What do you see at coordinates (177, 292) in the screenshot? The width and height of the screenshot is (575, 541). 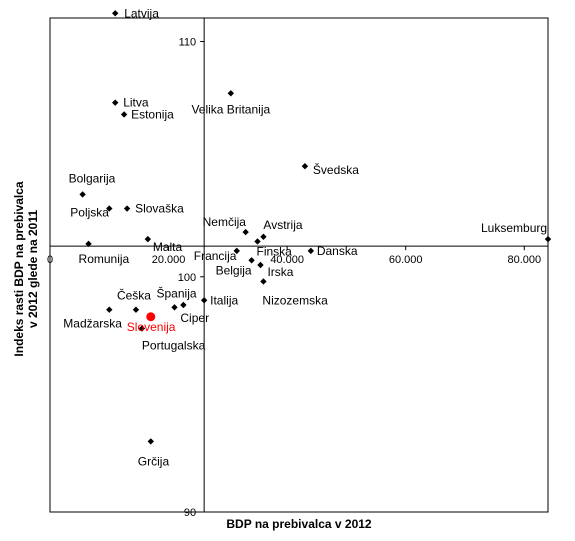 I see `data-label: Španija` at bounding box center [177, 292].